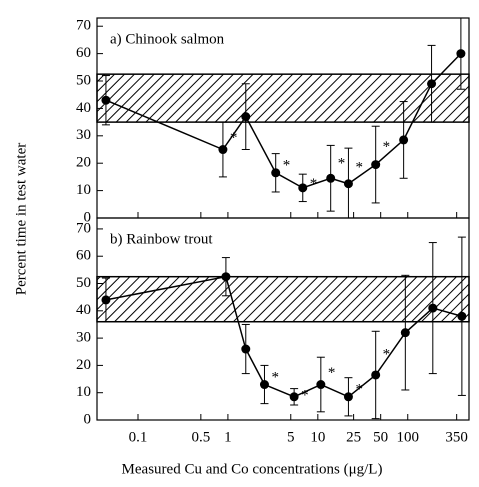 Image resolution: width=479 pixels, height=487 pixels. I want to click on x-tick-label: 100, so click(407, 437).